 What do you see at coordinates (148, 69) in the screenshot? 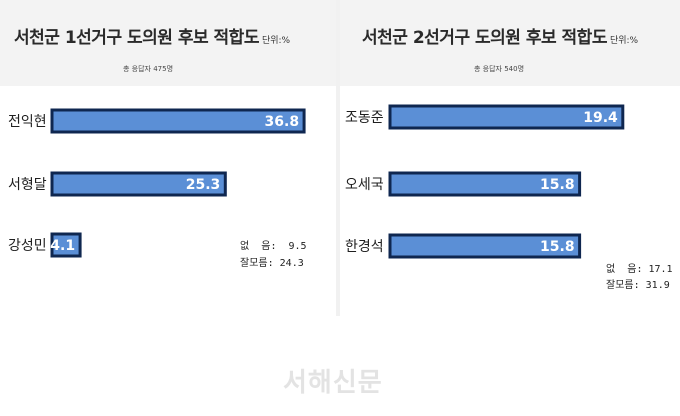
I see `chart-subtitle: 총 응답자 475명` at bounding box center [148, 69].